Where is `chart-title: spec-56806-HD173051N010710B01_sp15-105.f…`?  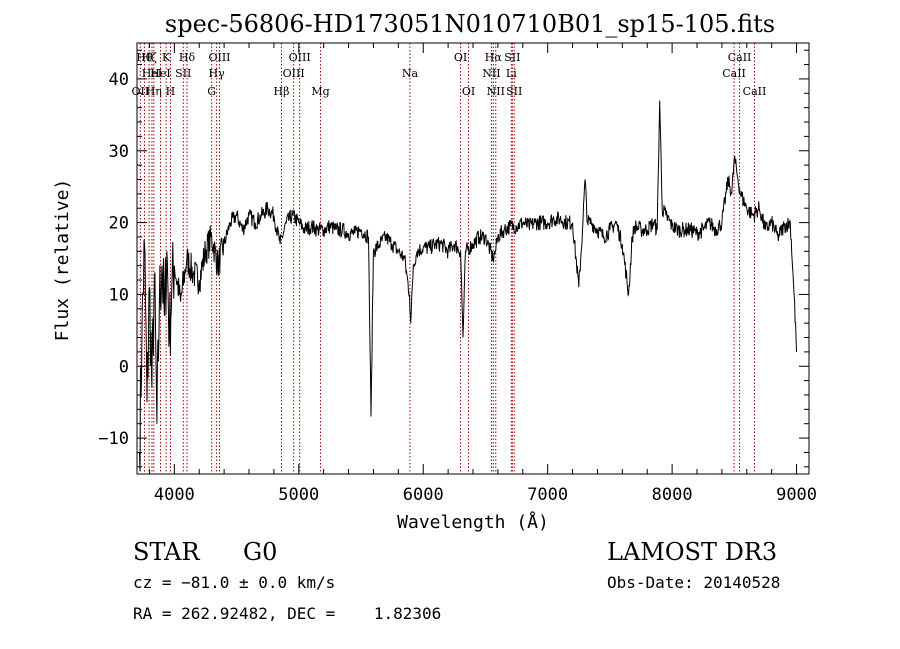 chart-title: spec-56806-HD173051N010710B01_sp15-105.f… is located at coordinates (470, 24).